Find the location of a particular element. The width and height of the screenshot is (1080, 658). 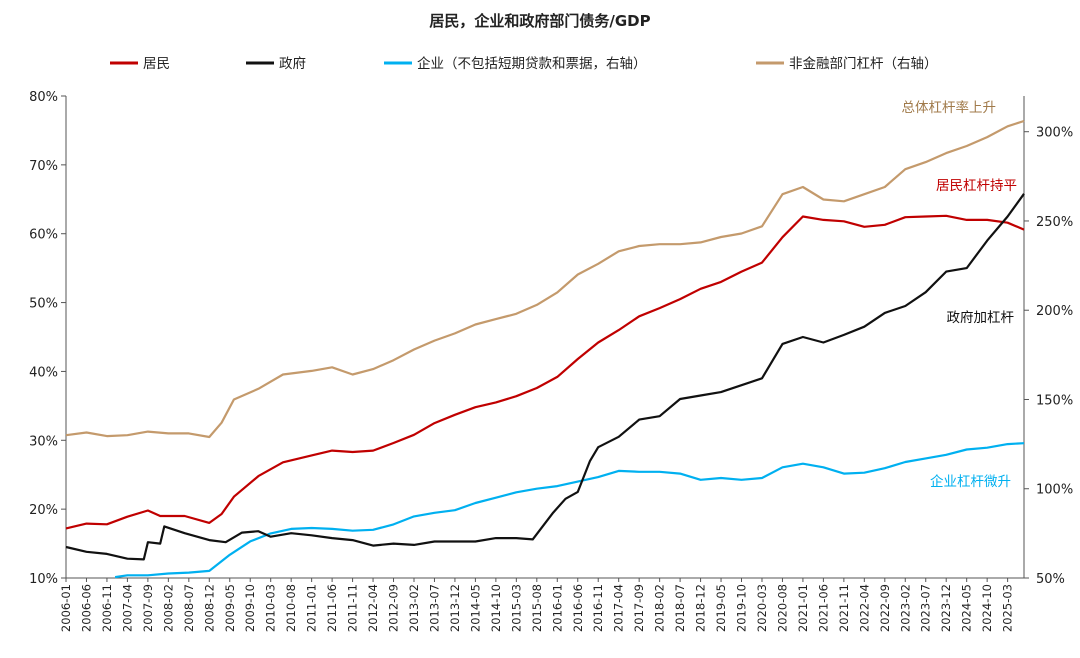

annotation-total-leverage: 总体杠杆率上升 is located at coordinates (949, 107).